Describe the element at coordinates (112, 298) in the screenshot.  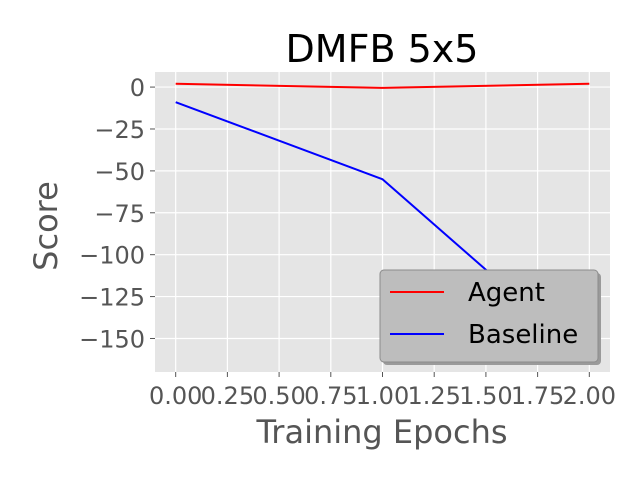
I see `y-tick-label: −125` at that location.